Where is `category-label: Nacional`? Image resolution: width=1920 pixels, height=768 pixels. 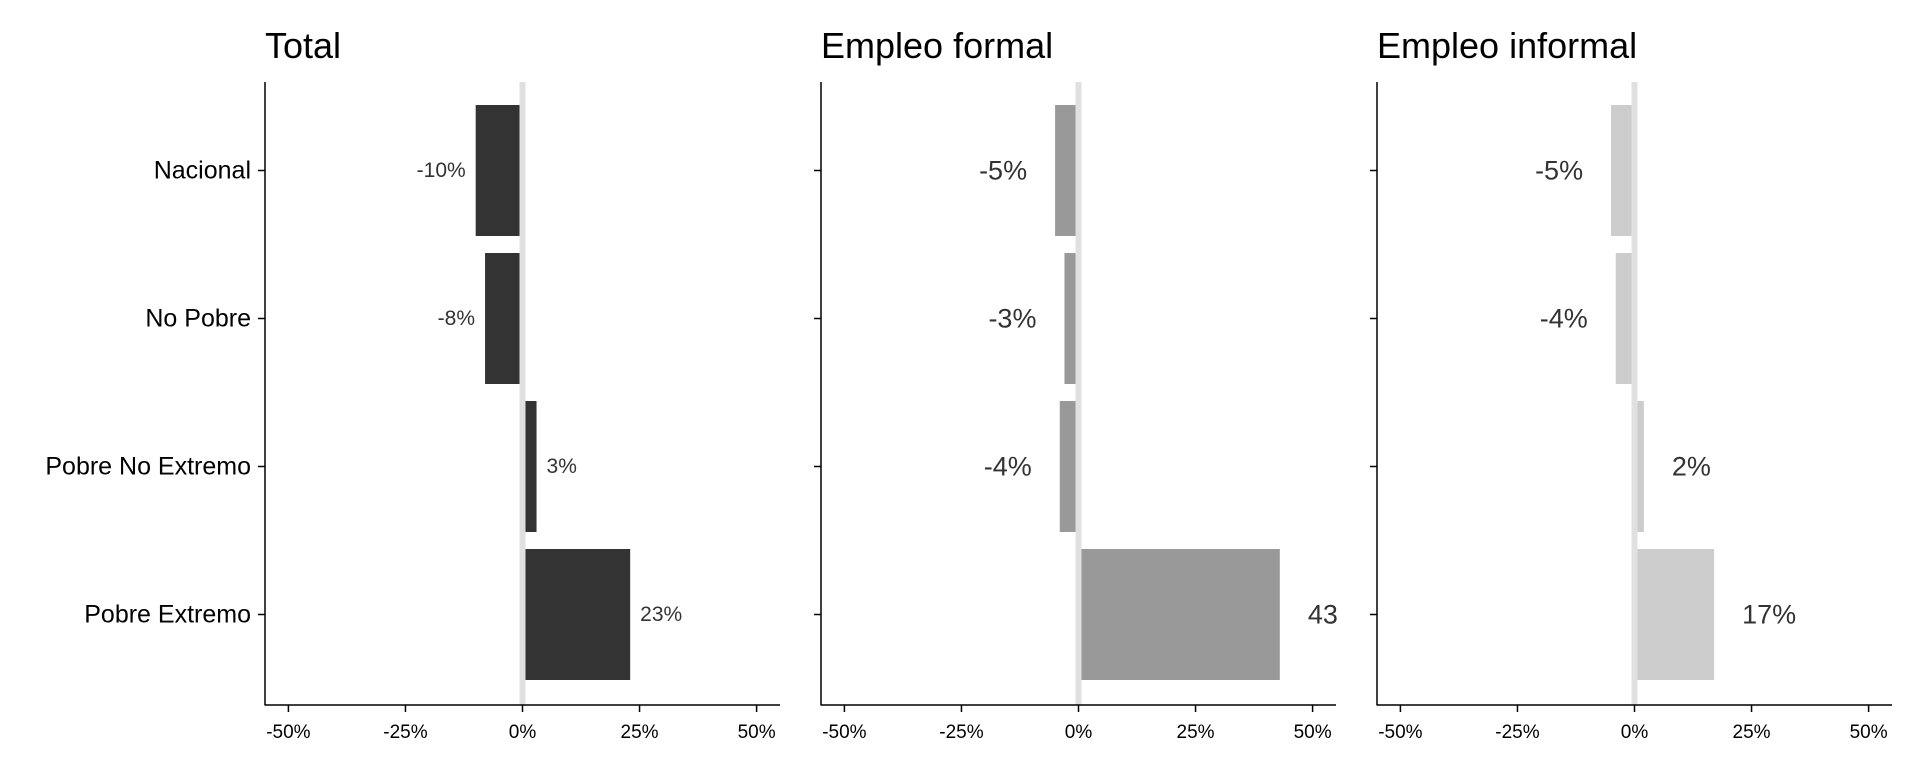
category-label: Nacional is located at coordinates (202, 171).